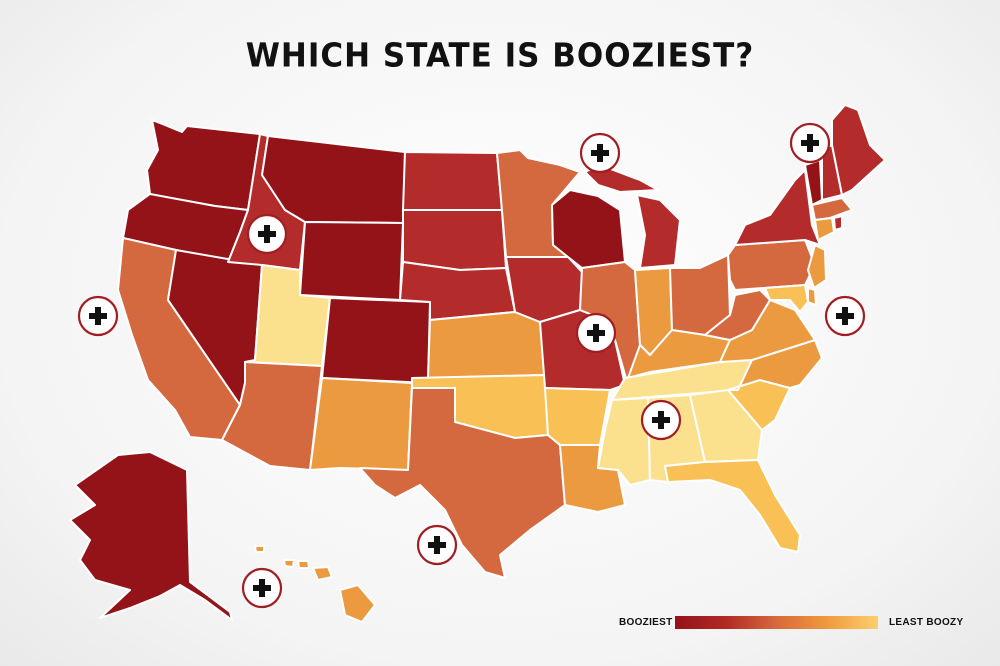 Image resolution: width=1000 pixels, height=666 pixels. I want to click on state-colorado, so click(376, 340).